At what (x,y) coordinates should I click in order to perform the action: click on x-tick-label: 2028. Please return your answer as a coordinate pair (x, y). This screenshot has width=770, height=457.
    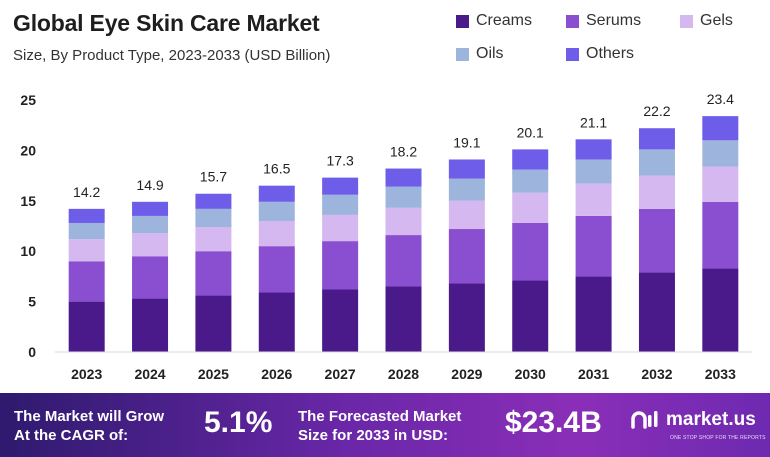
    Looking at the image, I should click on (403, 374).